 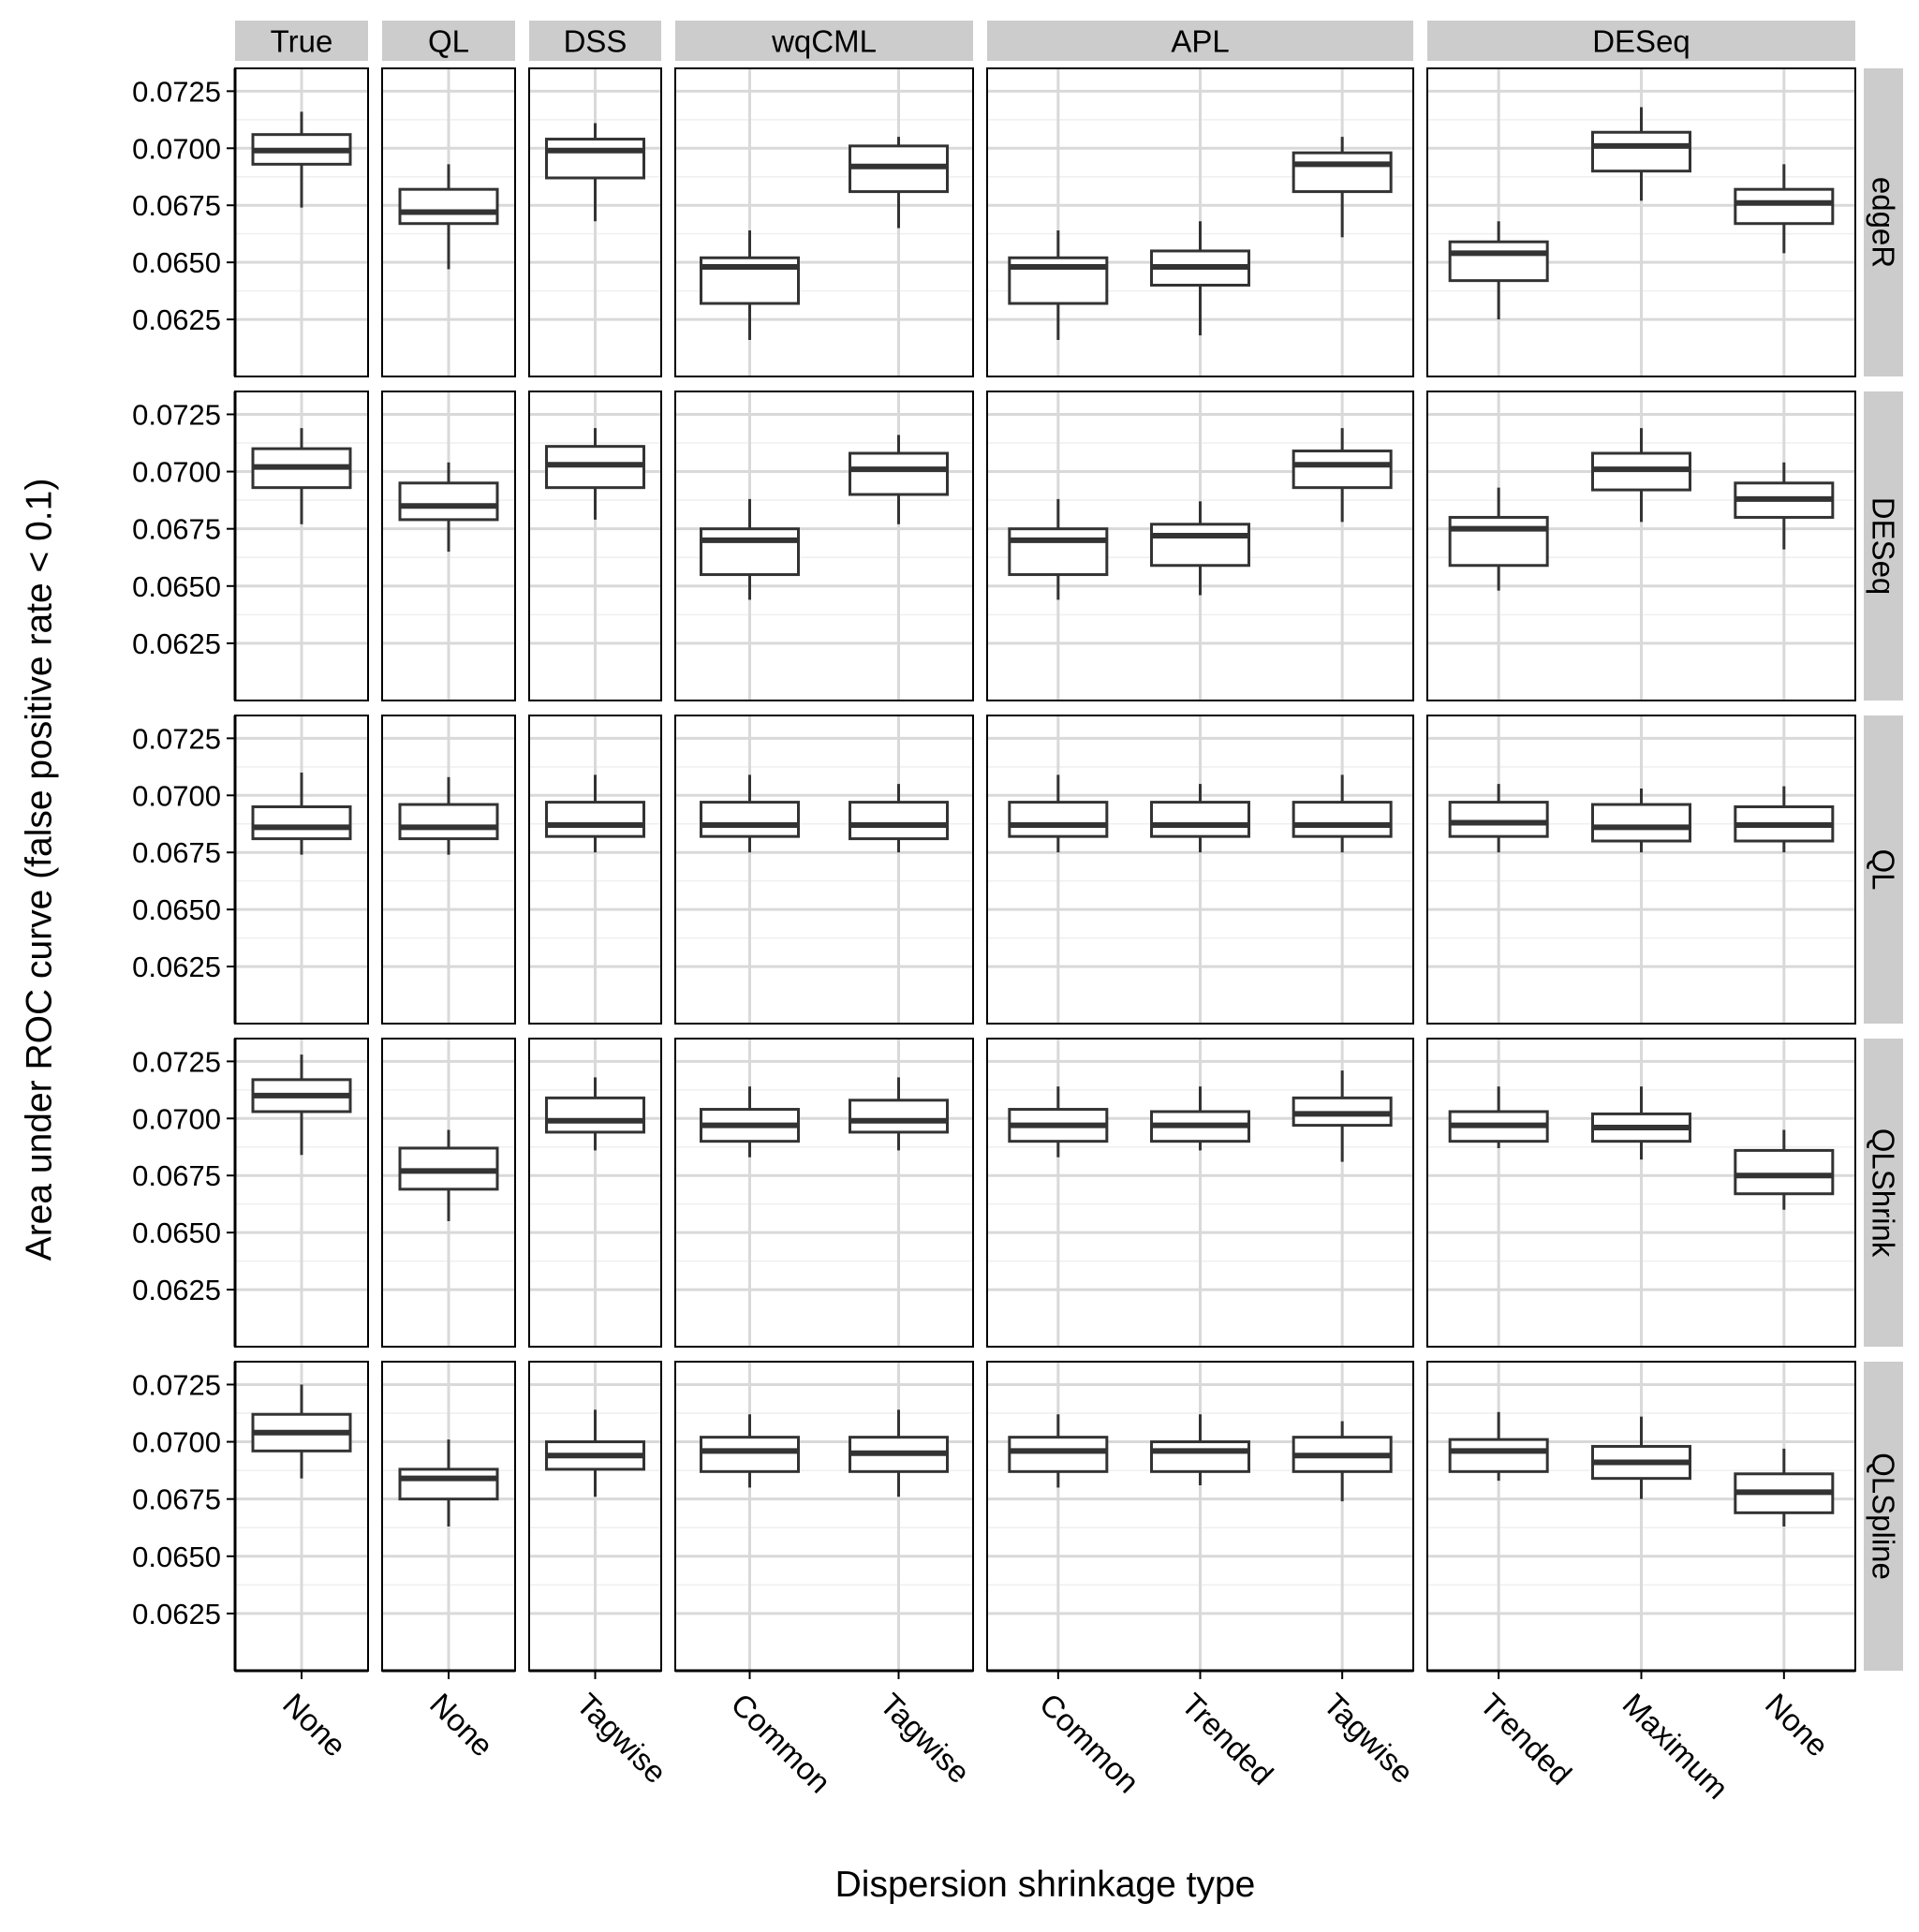 I want to click on row-strip-label: QL, so click(x=1884, y=869).